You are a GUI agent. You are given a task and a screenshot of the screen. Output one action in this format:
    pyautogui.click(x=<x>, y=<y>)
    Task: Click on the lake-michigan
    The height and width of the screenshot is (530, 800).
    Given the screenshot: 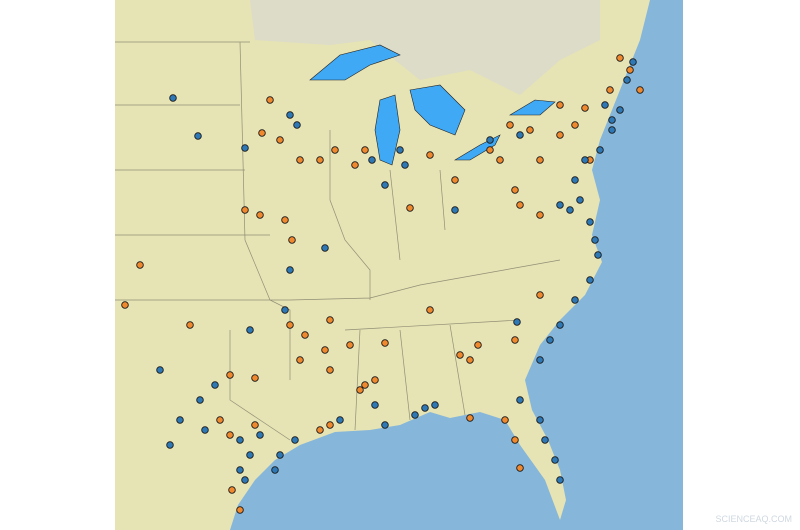 What is the action you would take?
    pyautogui.click(x=387, y=130)
    